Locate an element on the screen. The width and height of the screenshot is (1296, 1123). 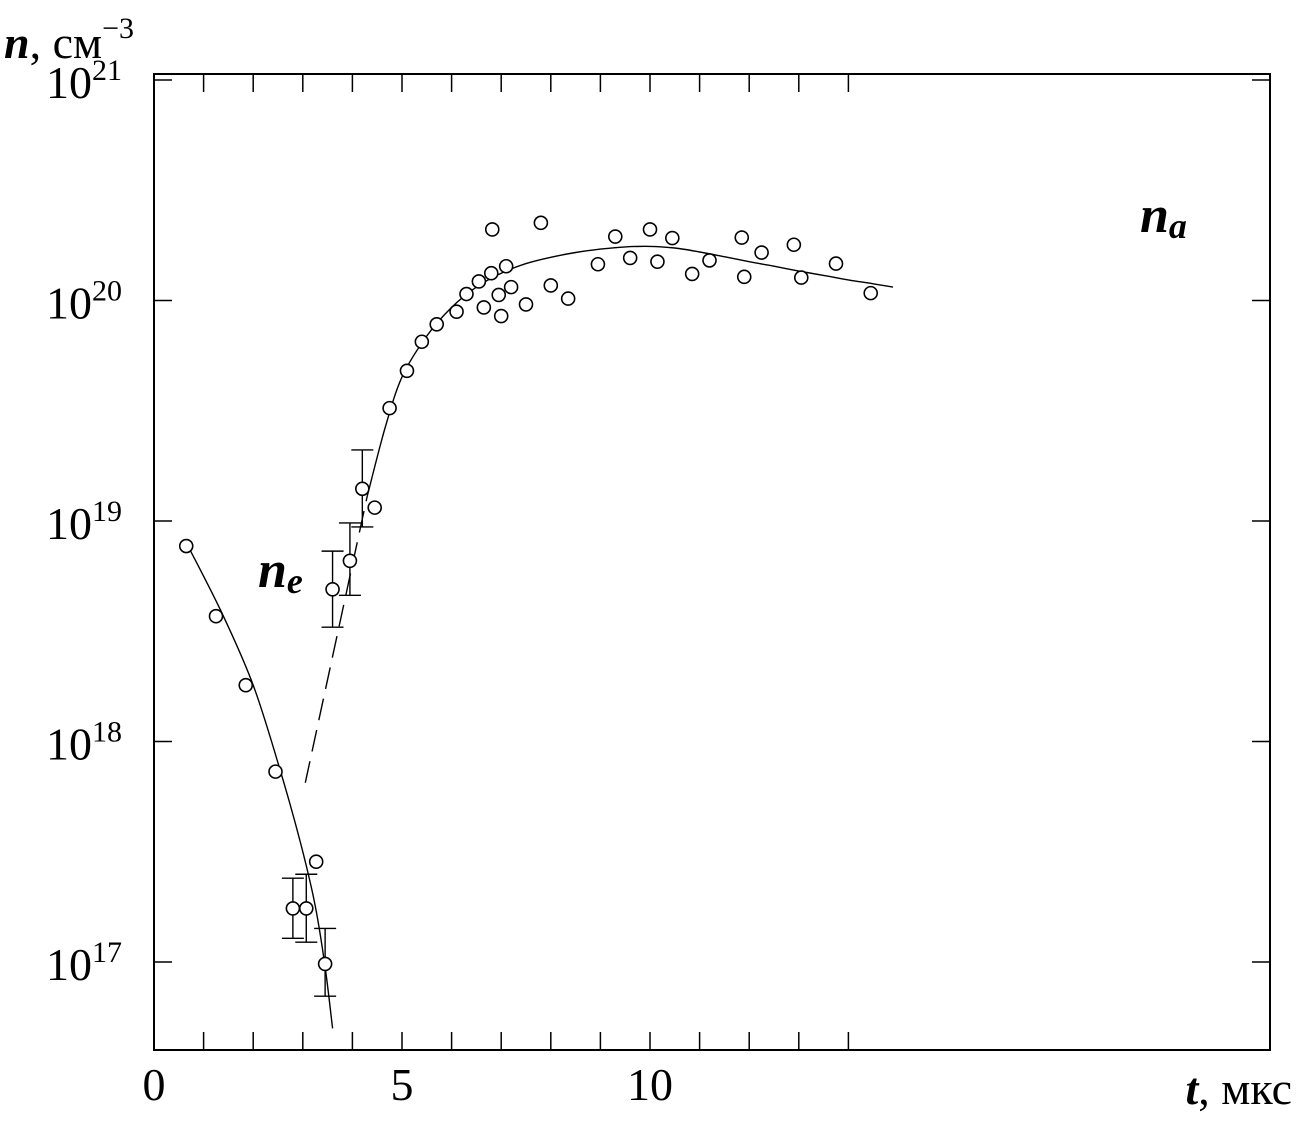
y-axis-title: n, см−3 is located at coordinates (69, 40).